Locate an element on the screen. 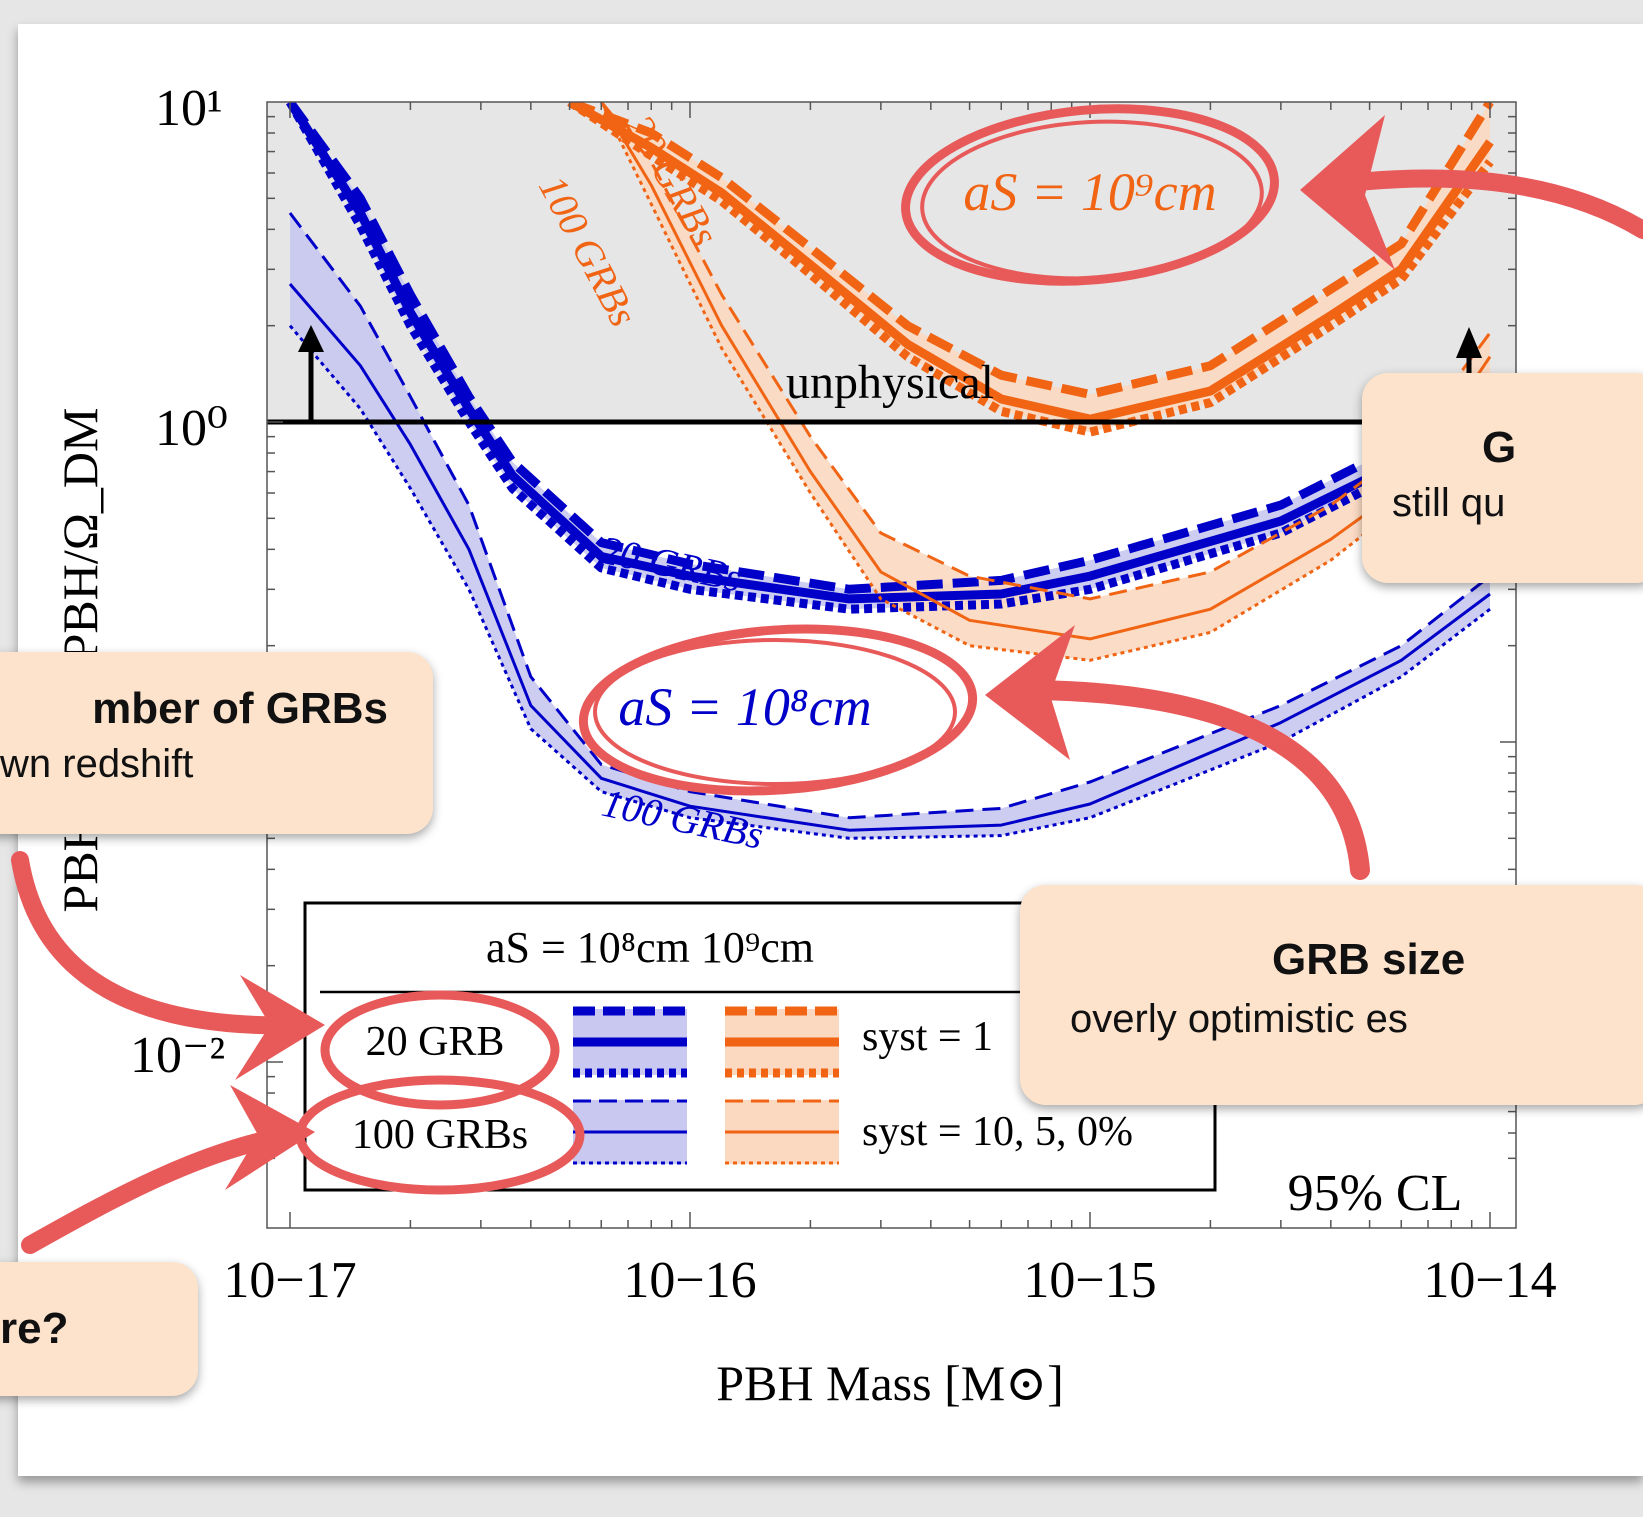  x-tick-label-10e-16: 10−16 is located at coordinates (689, 1280).